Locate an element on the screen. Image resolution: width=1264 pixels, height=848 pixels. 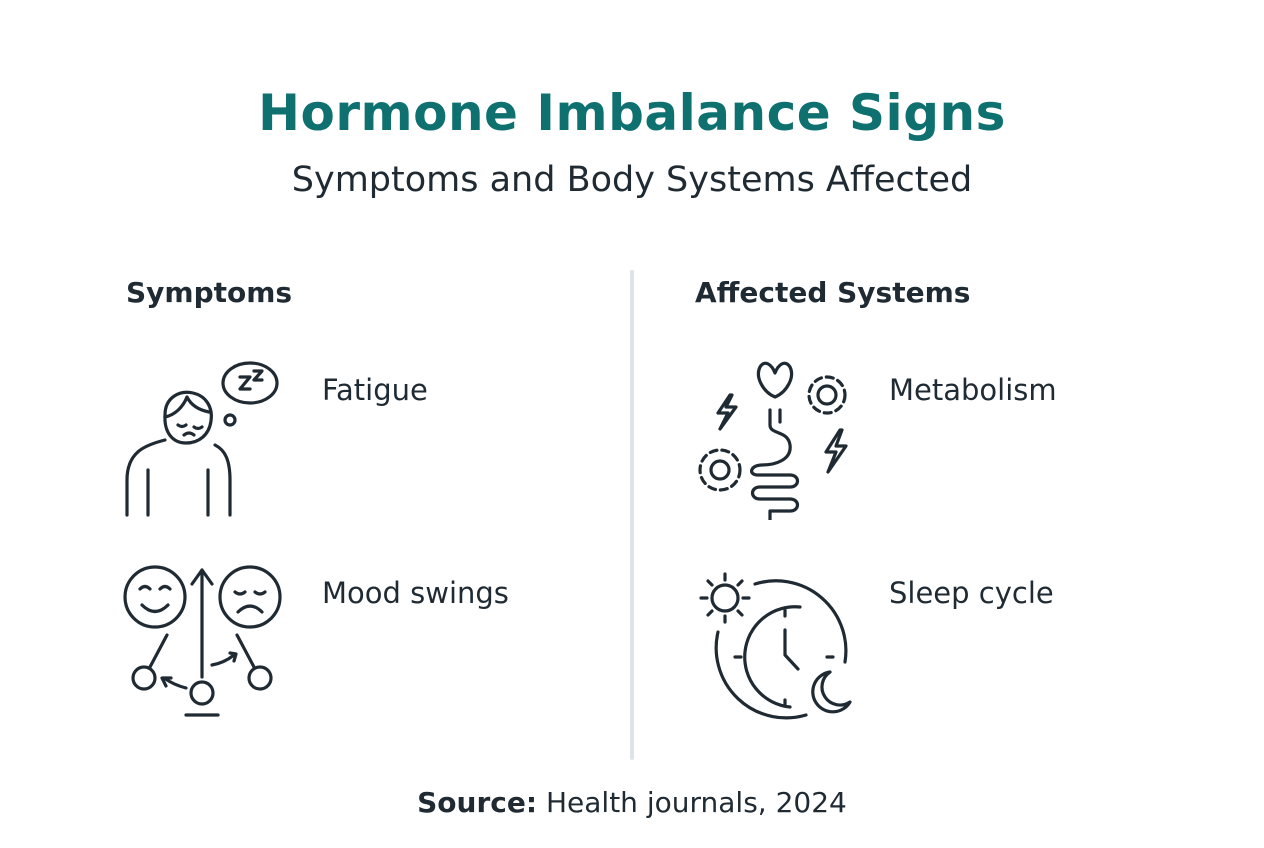
source-label: Source: is located at coordinates (477, 802).